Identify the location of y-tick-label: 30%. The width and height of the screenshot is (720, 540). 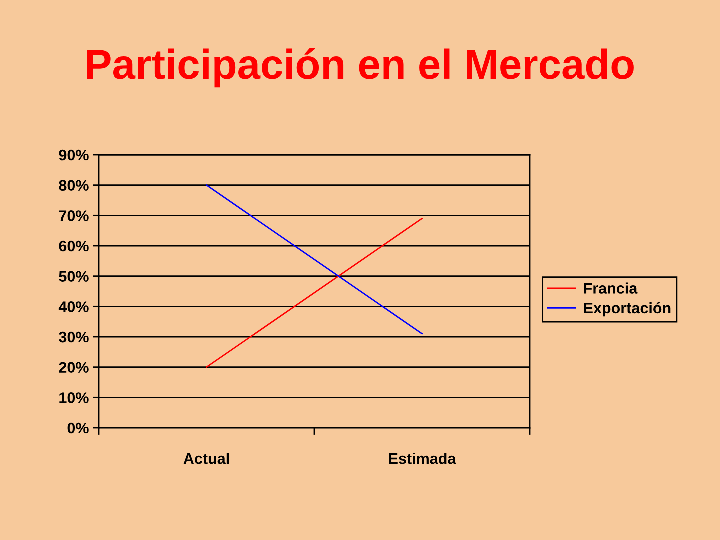
(74, 337).